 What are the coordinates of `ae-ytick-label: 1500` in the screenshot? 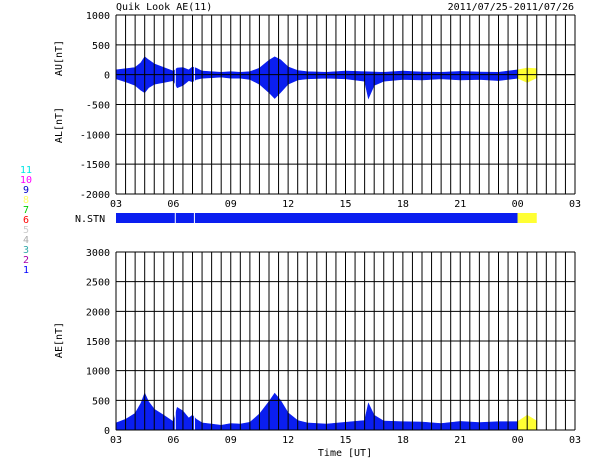 It's located at (98, 342).